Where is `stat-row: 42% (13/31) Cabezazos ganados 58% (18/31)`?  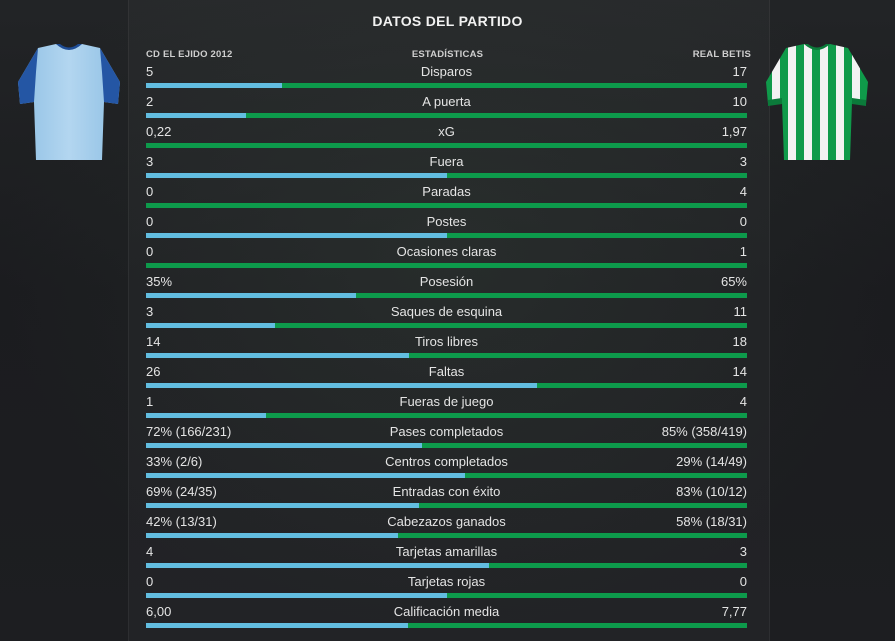 stat-row: 42% (13/31) Cabezazos ganados 58% (18/31) is located at coordinates (446, 526).